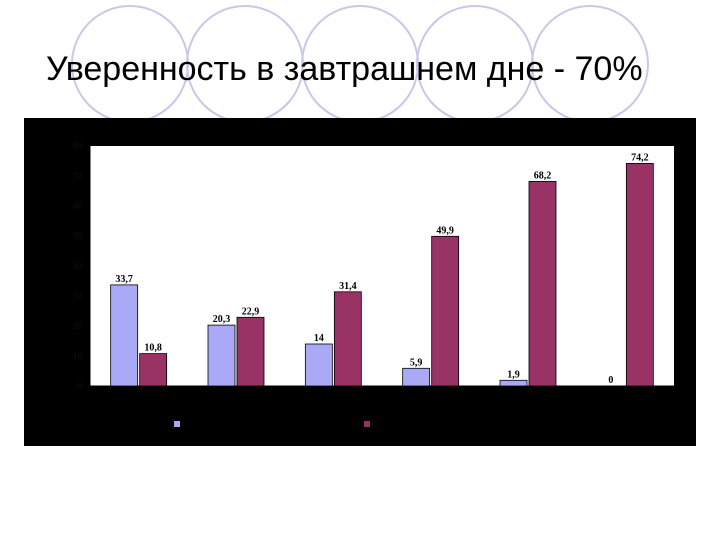 This screenshot has width=720, height=540. What do you see at coordinates (344, 69) in the screenshot?
I see `slide-title: Уверенность в завтрашнем дне - 70%` at bounding box center [344, 69].